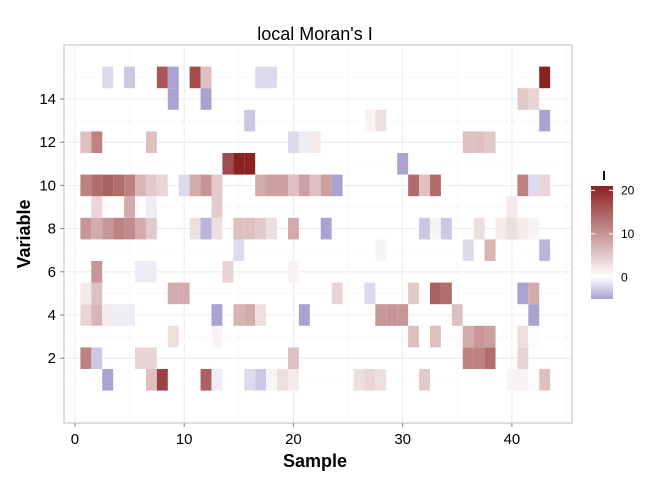  I want to click on y-axis-ticks: 2 4 6 8 10 12 14, so click(51, 229).